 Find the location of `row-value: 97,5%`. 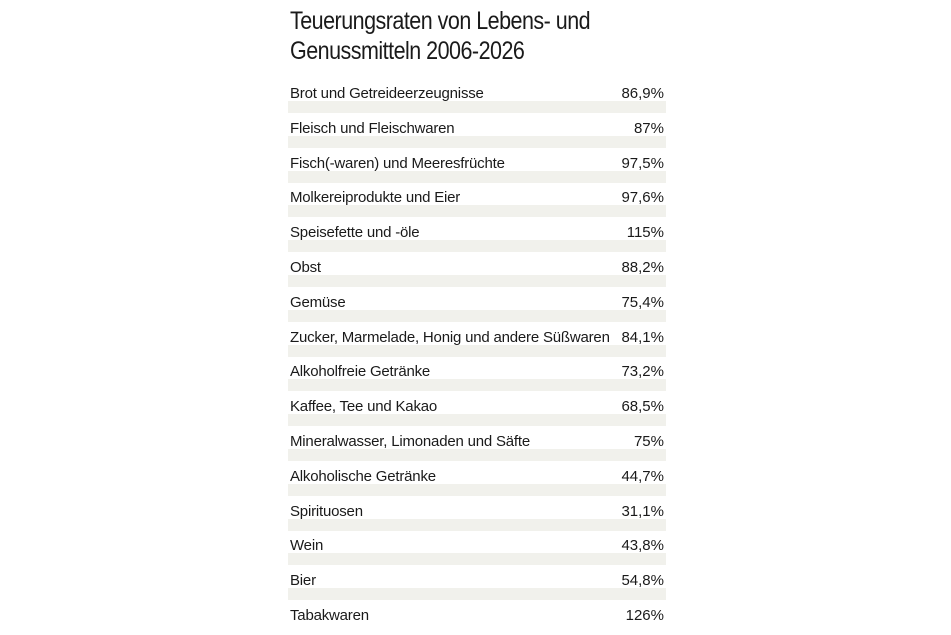

row-value: 97,5% is located at coordinates (642, 163).